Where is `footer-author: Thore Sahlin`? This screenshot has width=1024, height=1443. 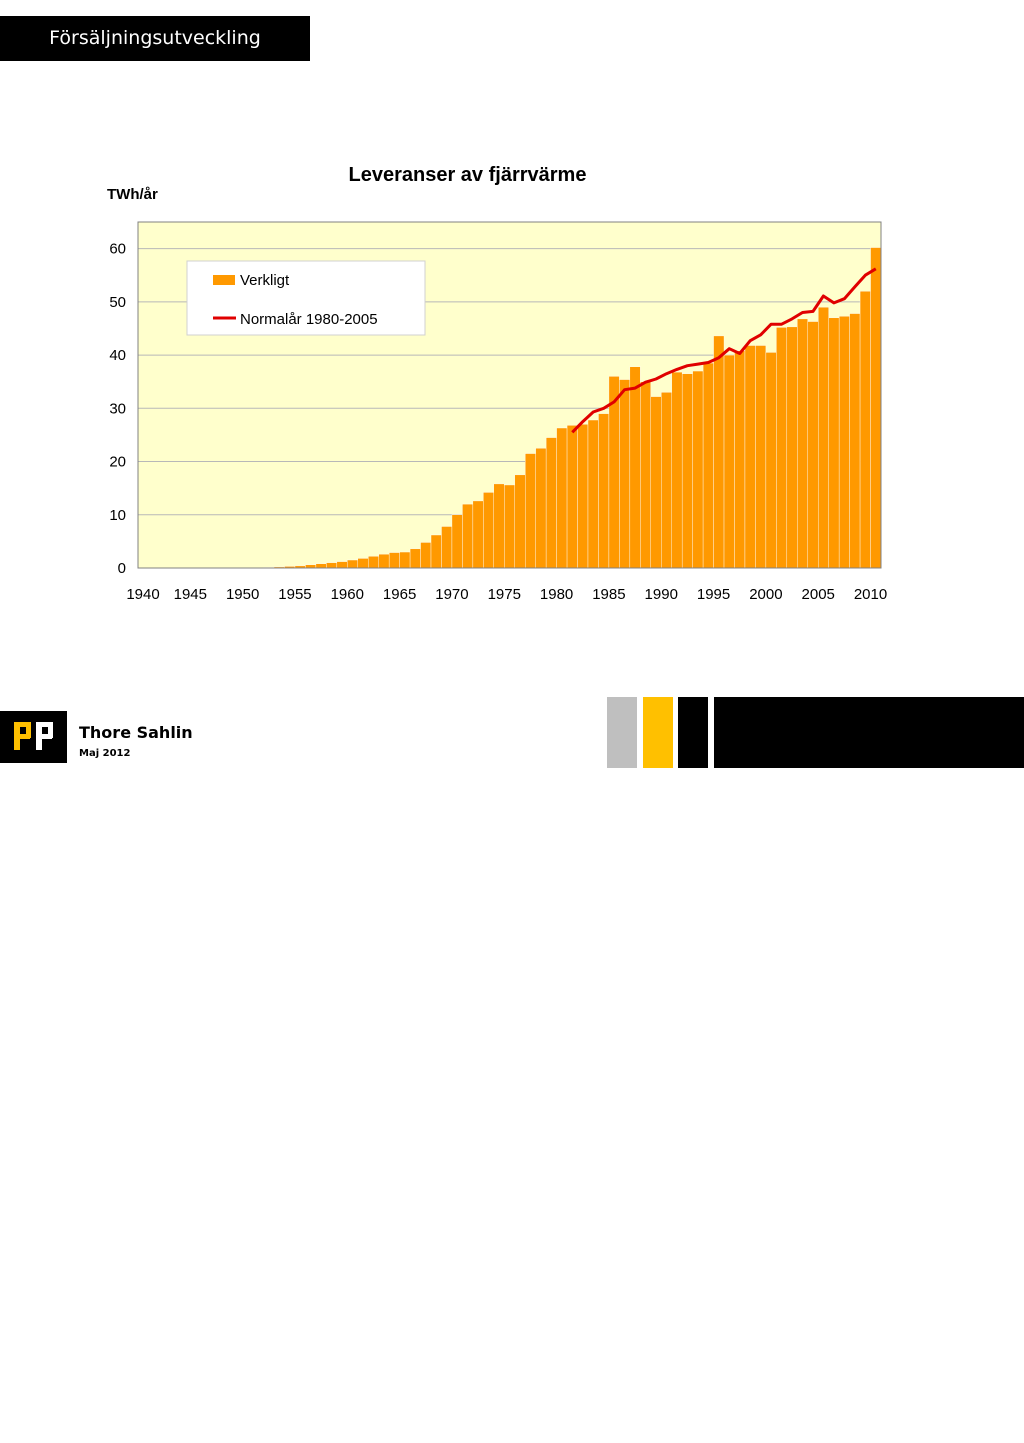 footer-author: Thore Sahlin is located at coordinates (136, 732).